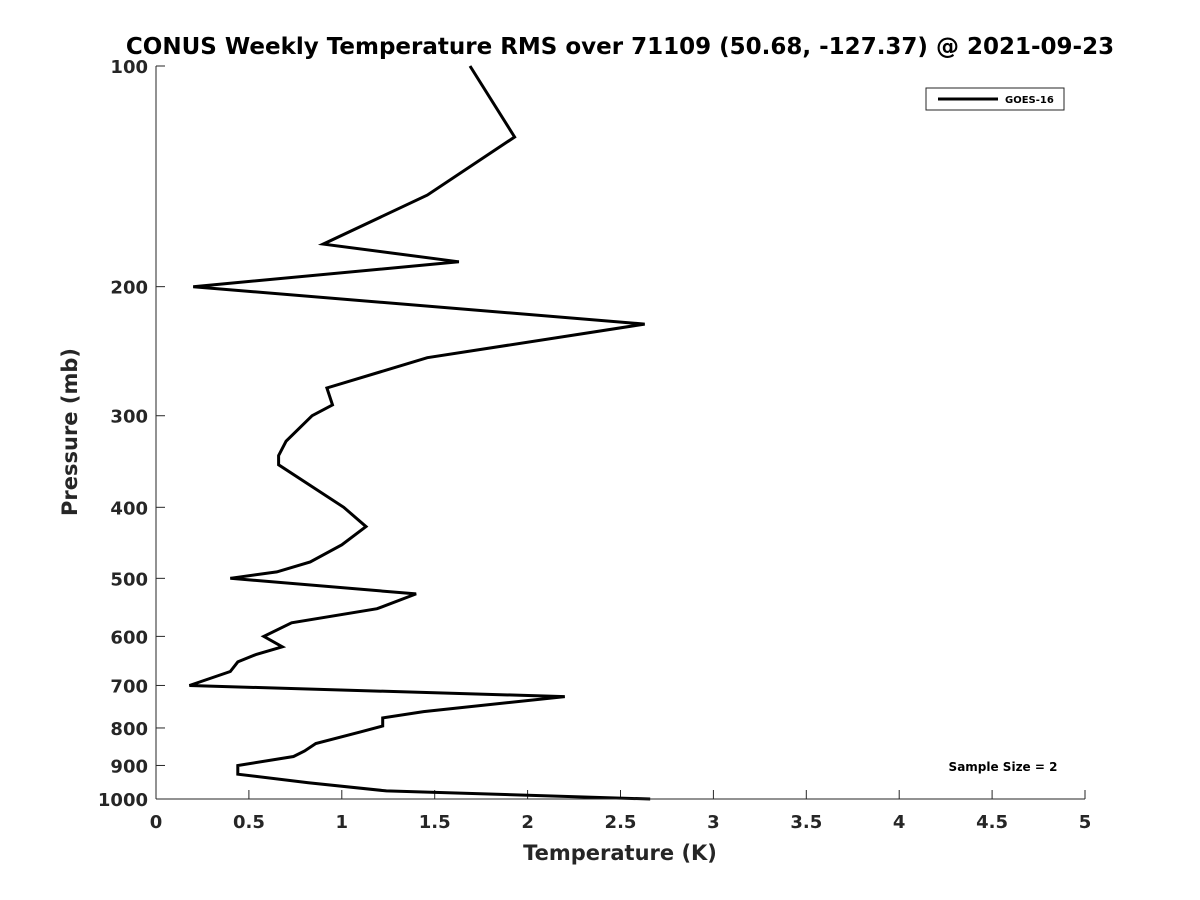 Image resolution: width=1200 pixels, height=900 pixels. Describe the element at coordinates (123, 800) in the screenshot. I see `y-tick-label: 1000` at that location.